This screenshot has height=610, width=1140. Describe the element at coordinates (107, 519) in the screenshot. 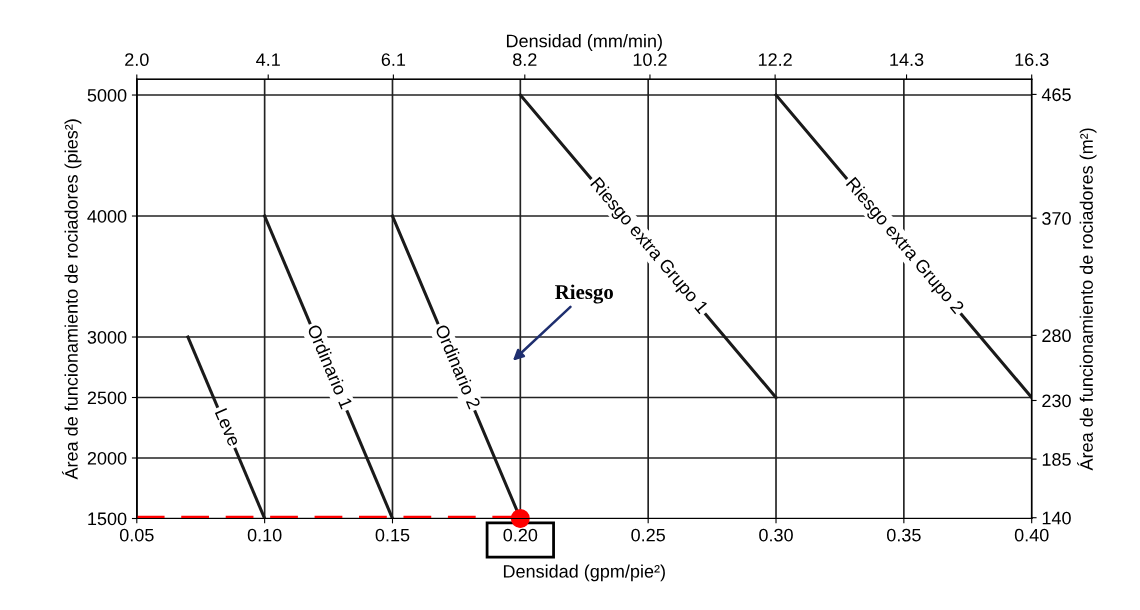

I see `y-tick-label: 1500` at that location.